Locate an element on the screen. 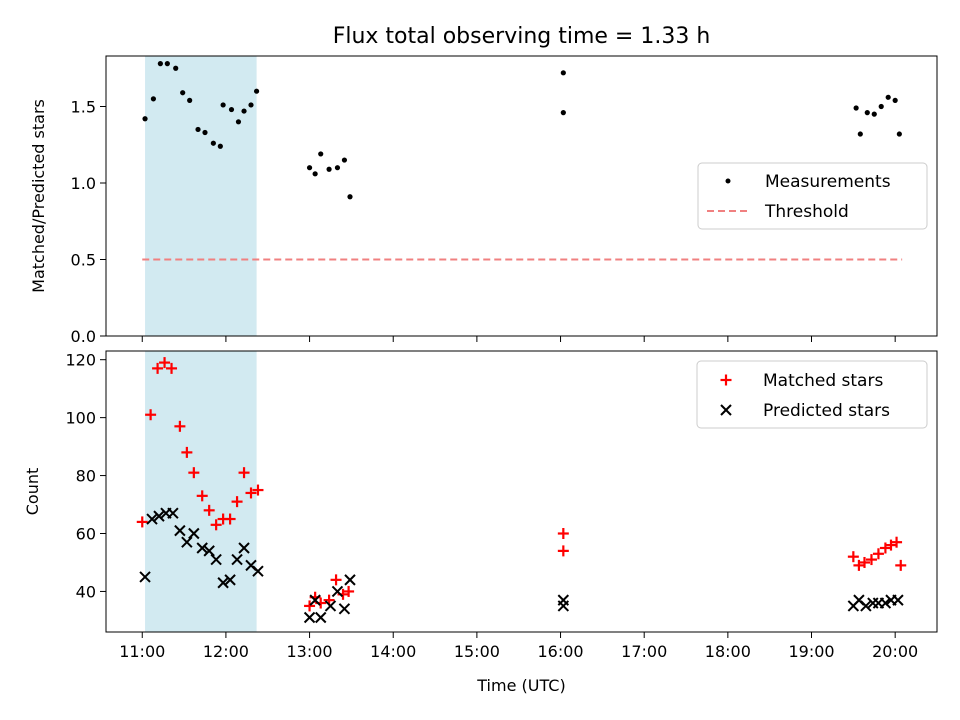 Image resolution: width=960 pixels, height=720 pixels. x-tick-label: 14:00 is located at coordinates (393, 651).